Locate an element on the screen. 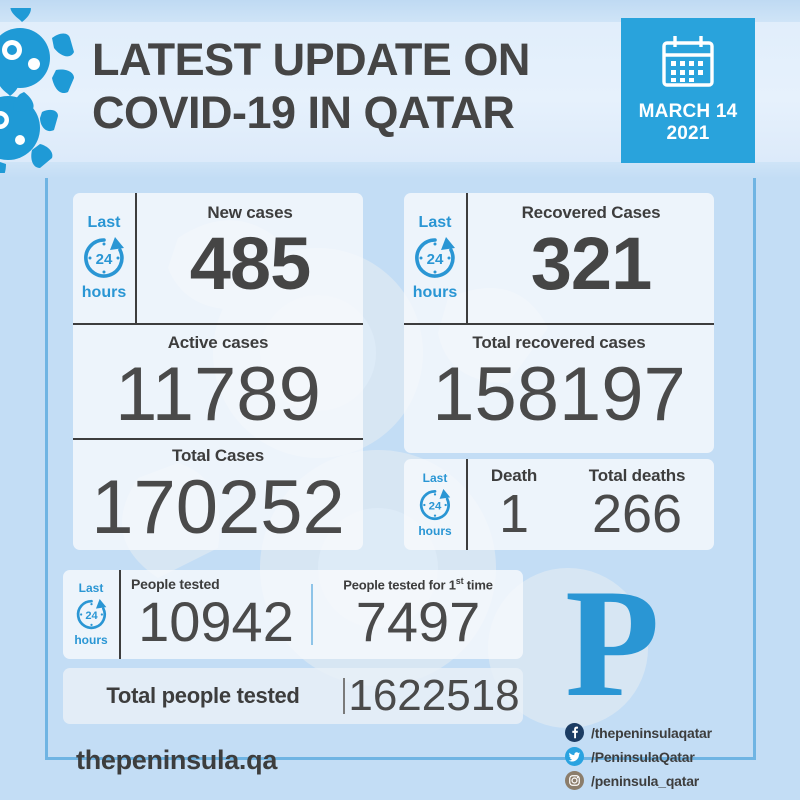  card-people-tested: Last 24 hours is located at coordinates (293, 614).